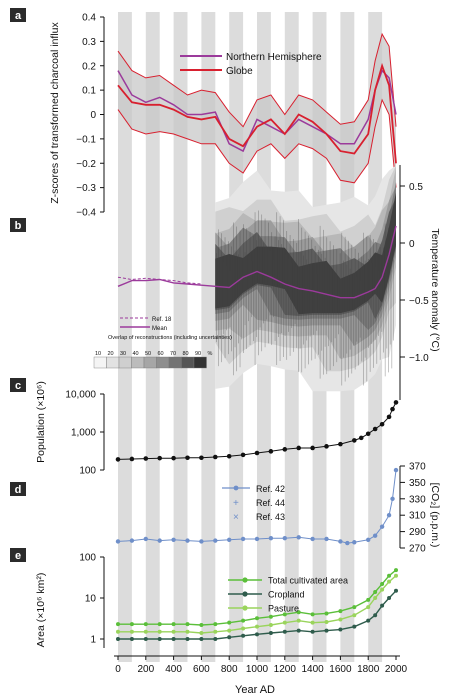 This screenshot has width=452, height=699. I want to click on panel-d-tick-label: 290, so click(417, 532).